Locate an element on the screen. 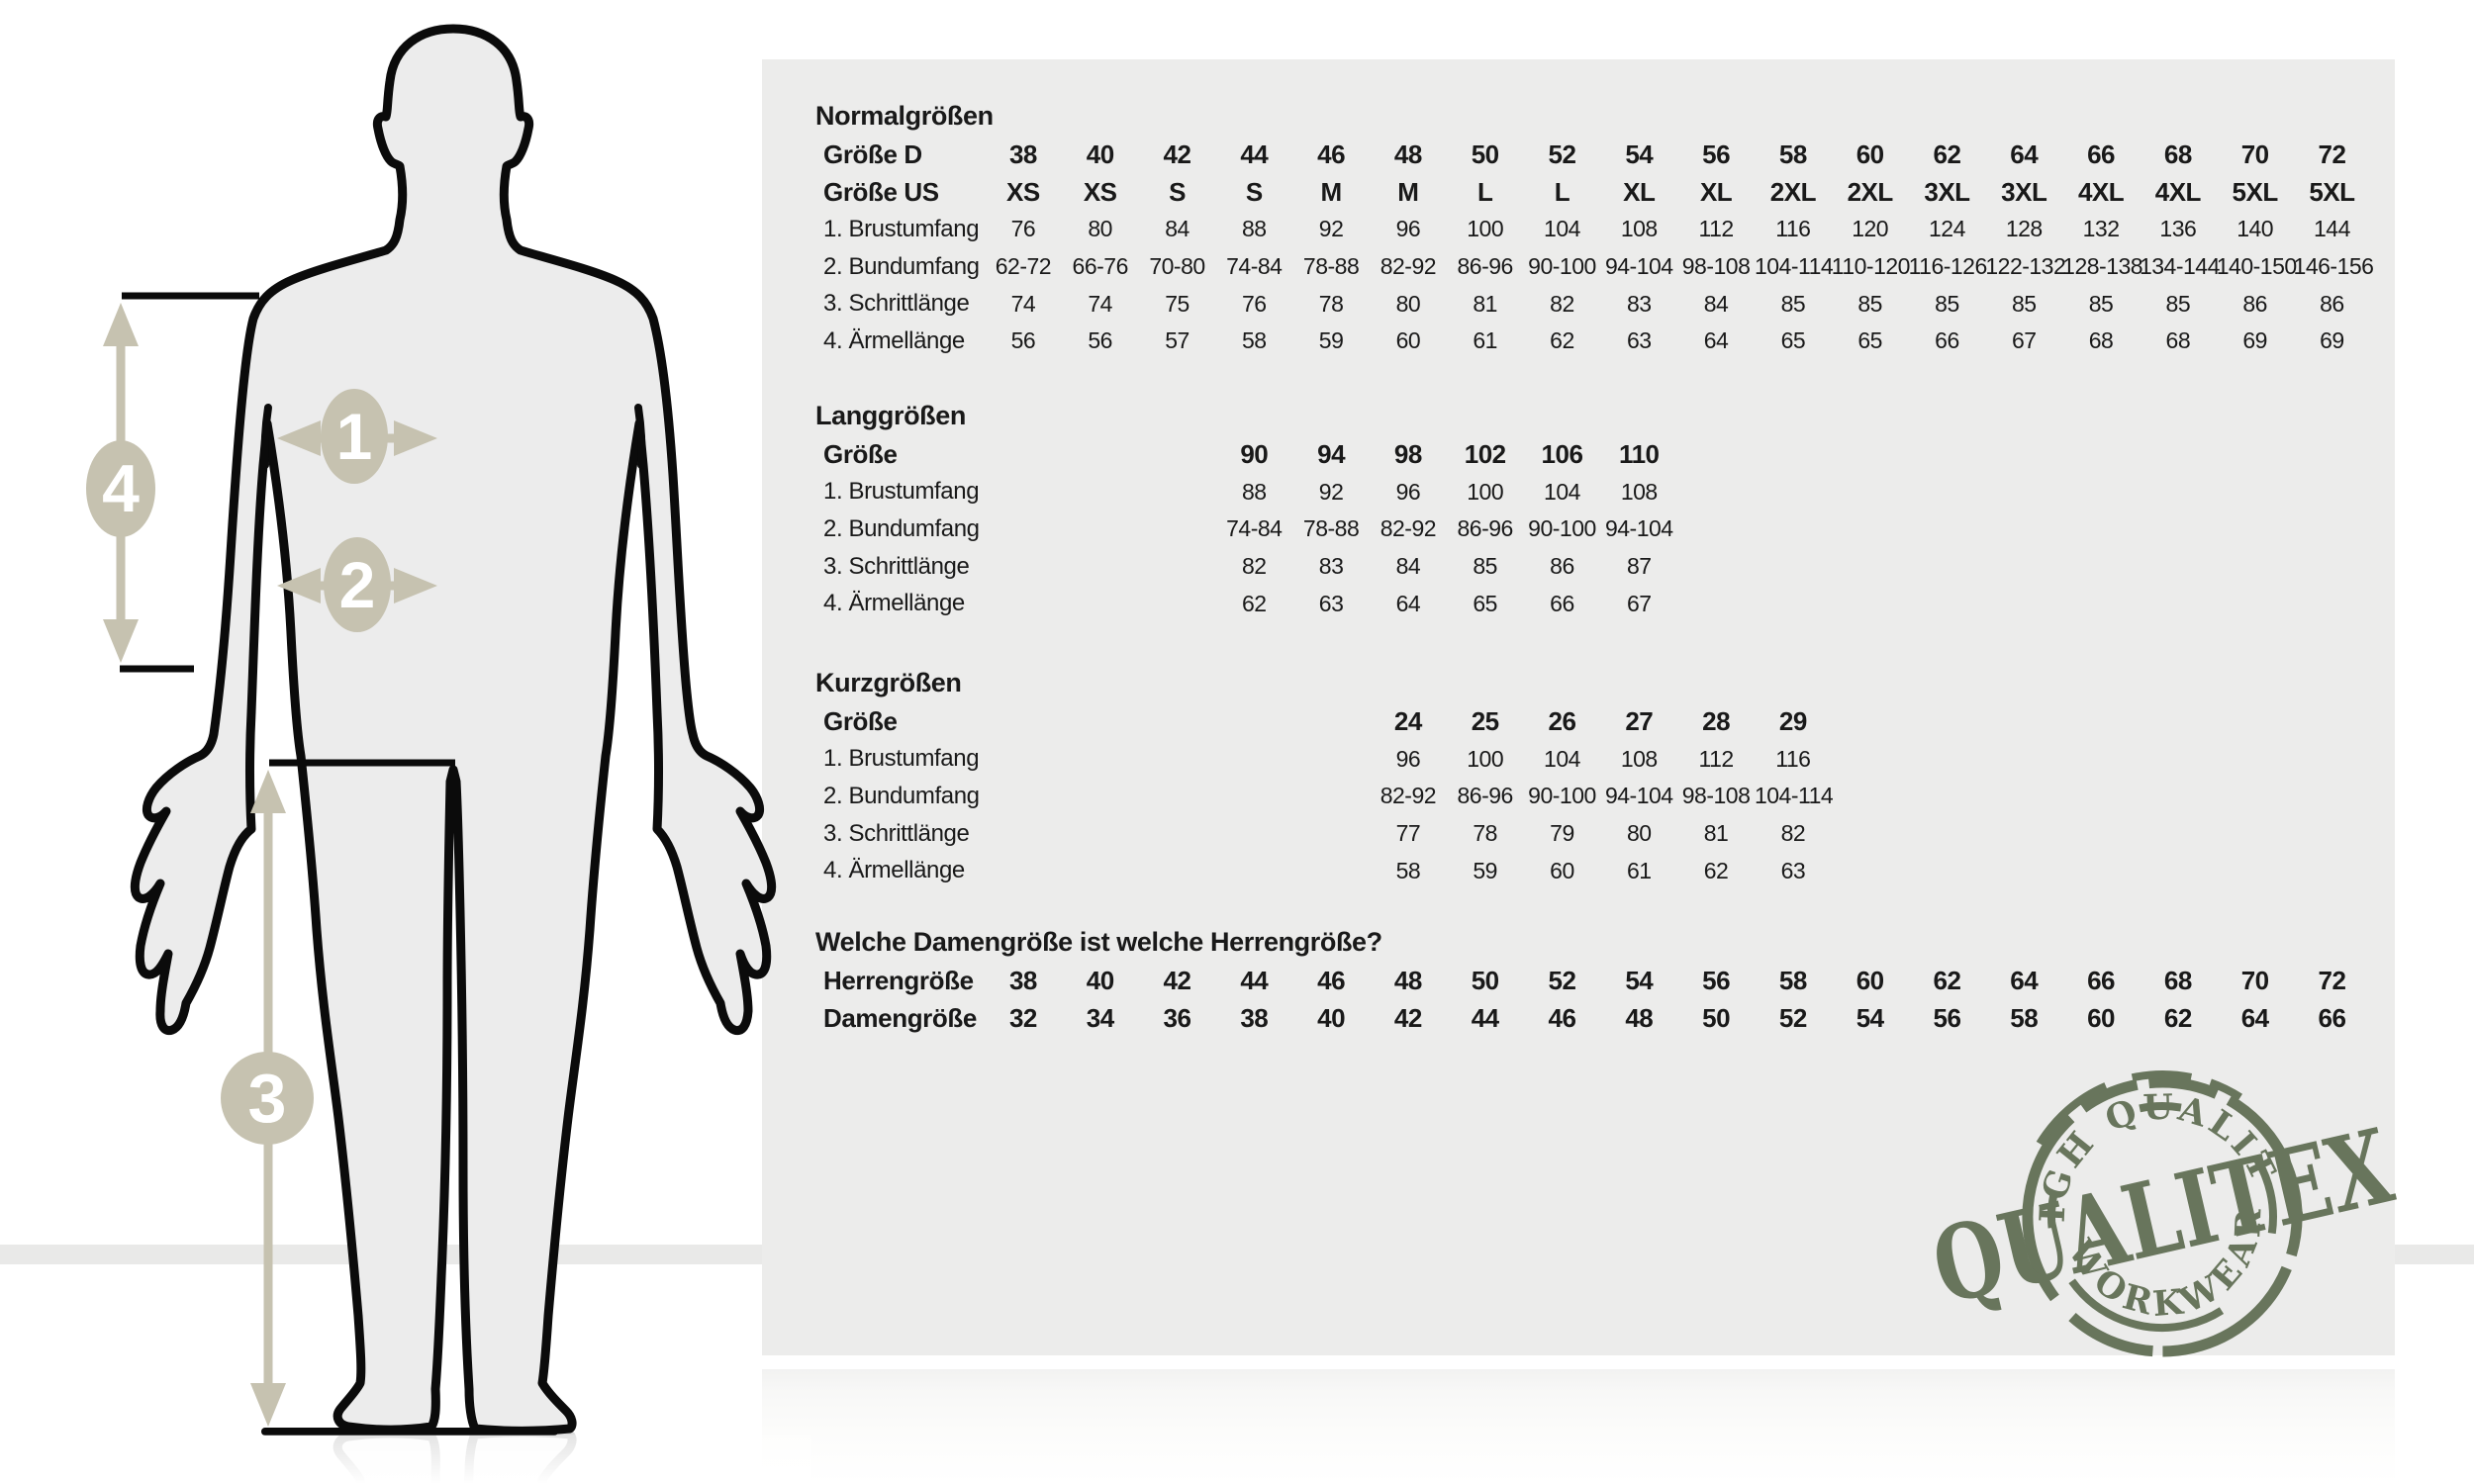  cell-value: 76 is located at coordinates (1023, 229).